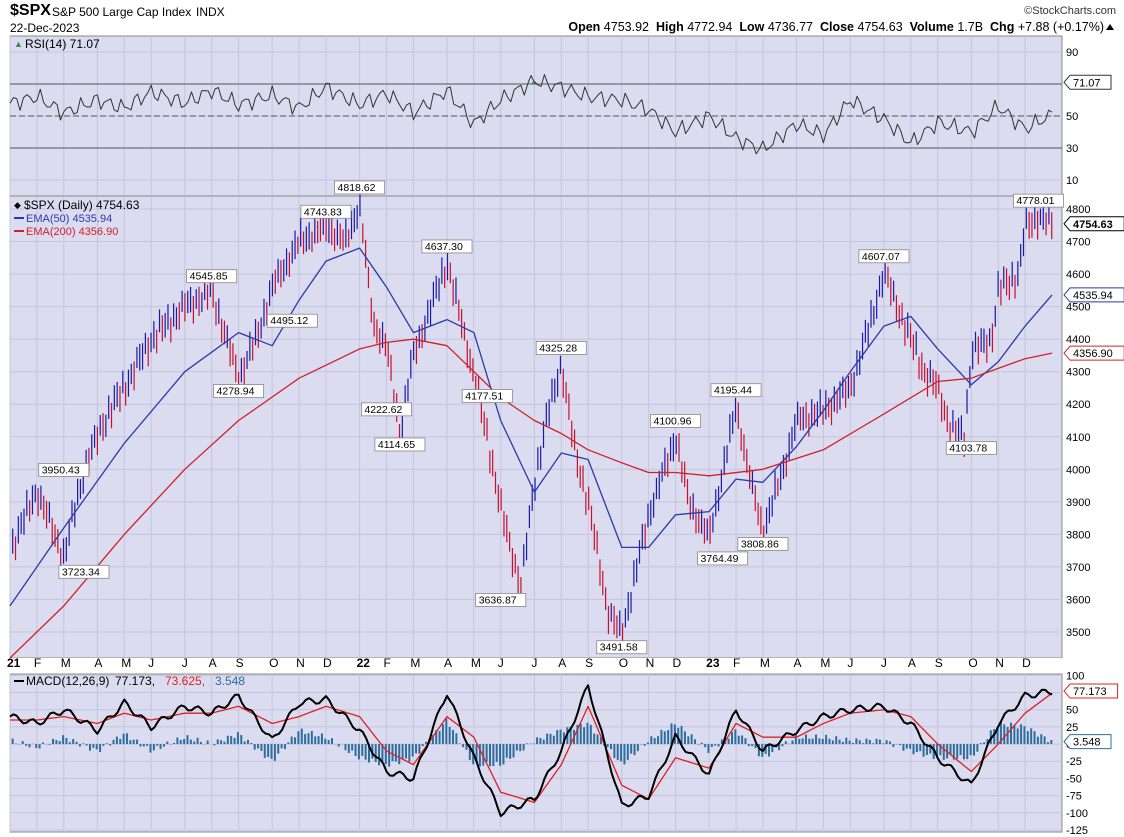  I want to click on y-tick-label: -25, so click(1074, 762).